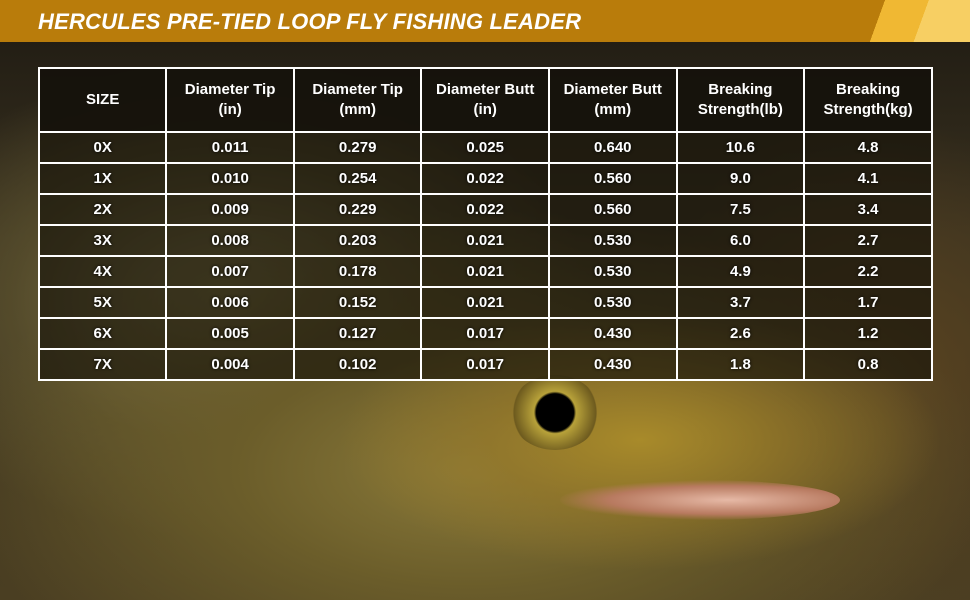 The width and height of the screenshot is (970, 600). I want to click on table-row: 5X 0.006 0.152 0.021 0.530 3.7 1.7, so click(485, 302).